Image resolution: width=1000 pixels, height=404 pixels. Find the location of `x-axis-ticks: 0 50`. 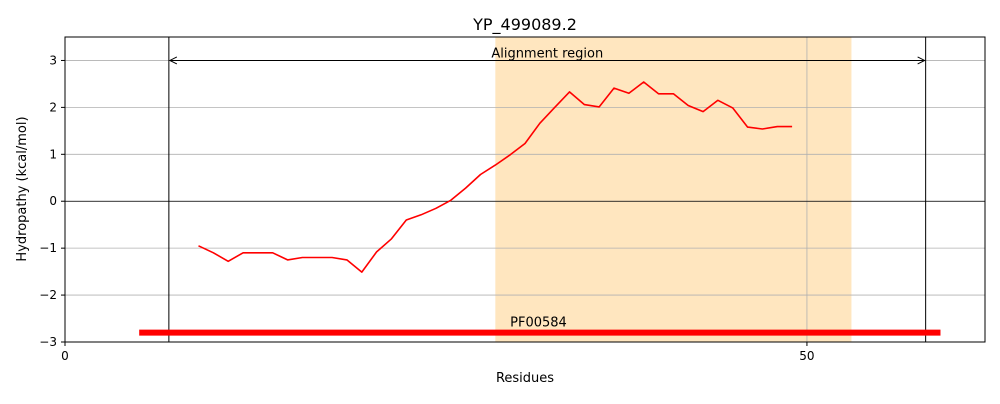

x-axis-ticks: 0 50 is located at coordinates (438, 352).